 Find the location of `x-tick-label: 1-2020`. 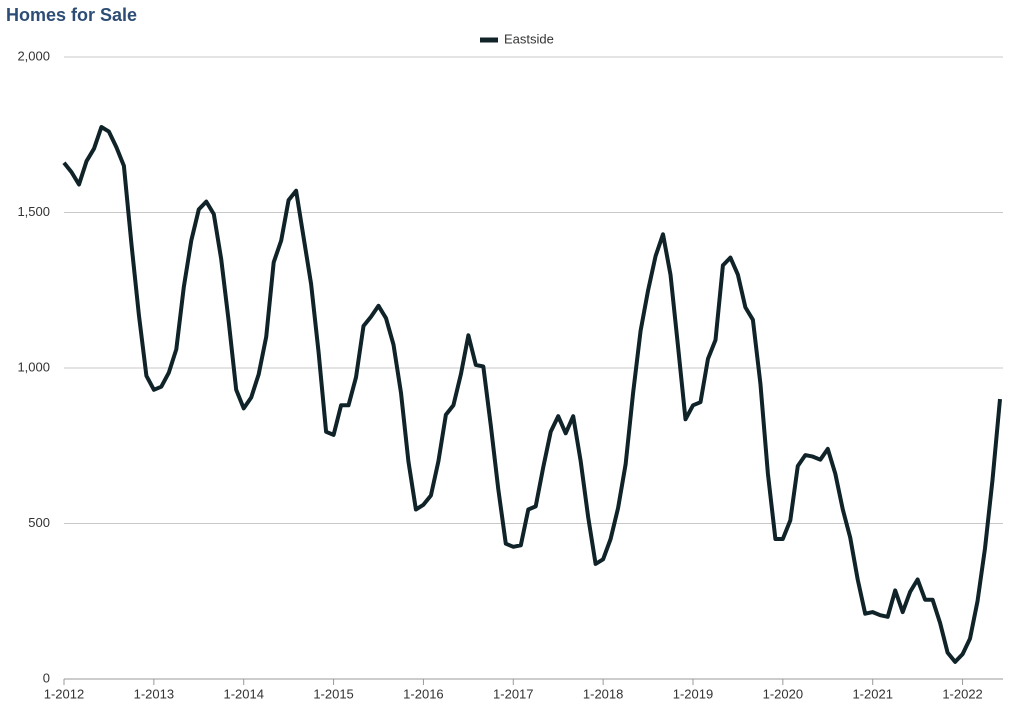

x-tick-label: 1-2020 is located at coordinates (783, 693).